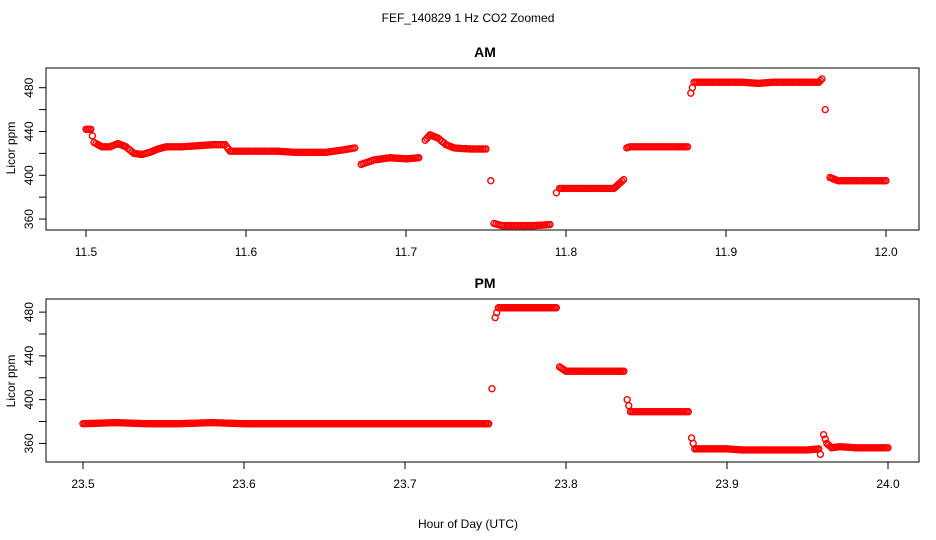 The width and height of the screenshot is (936, 540). I want to click on x-tick-label-pm: 23.9, so click(727, 484).